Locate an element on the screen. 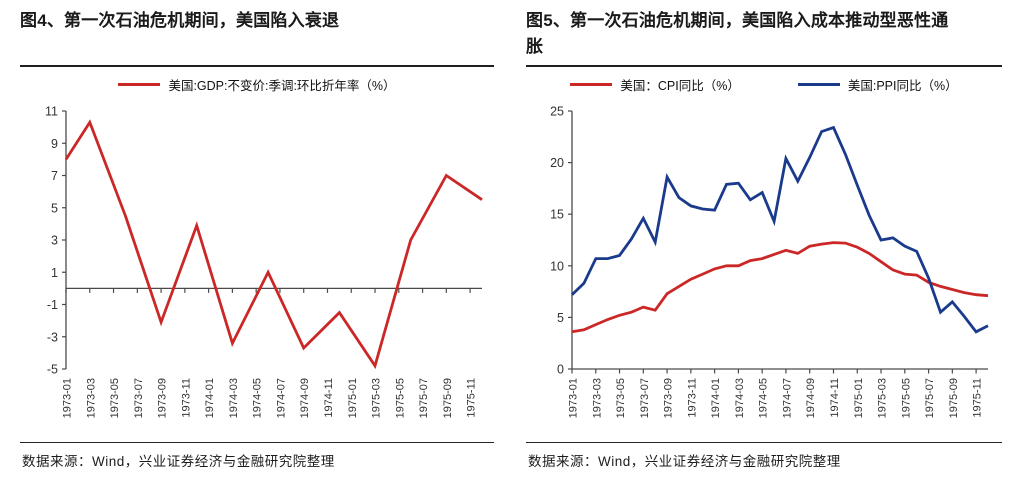 Image resolution: width=1024 pixels, height=487 pixels. figure-4-source-rule is located at coordinates (257, 442).